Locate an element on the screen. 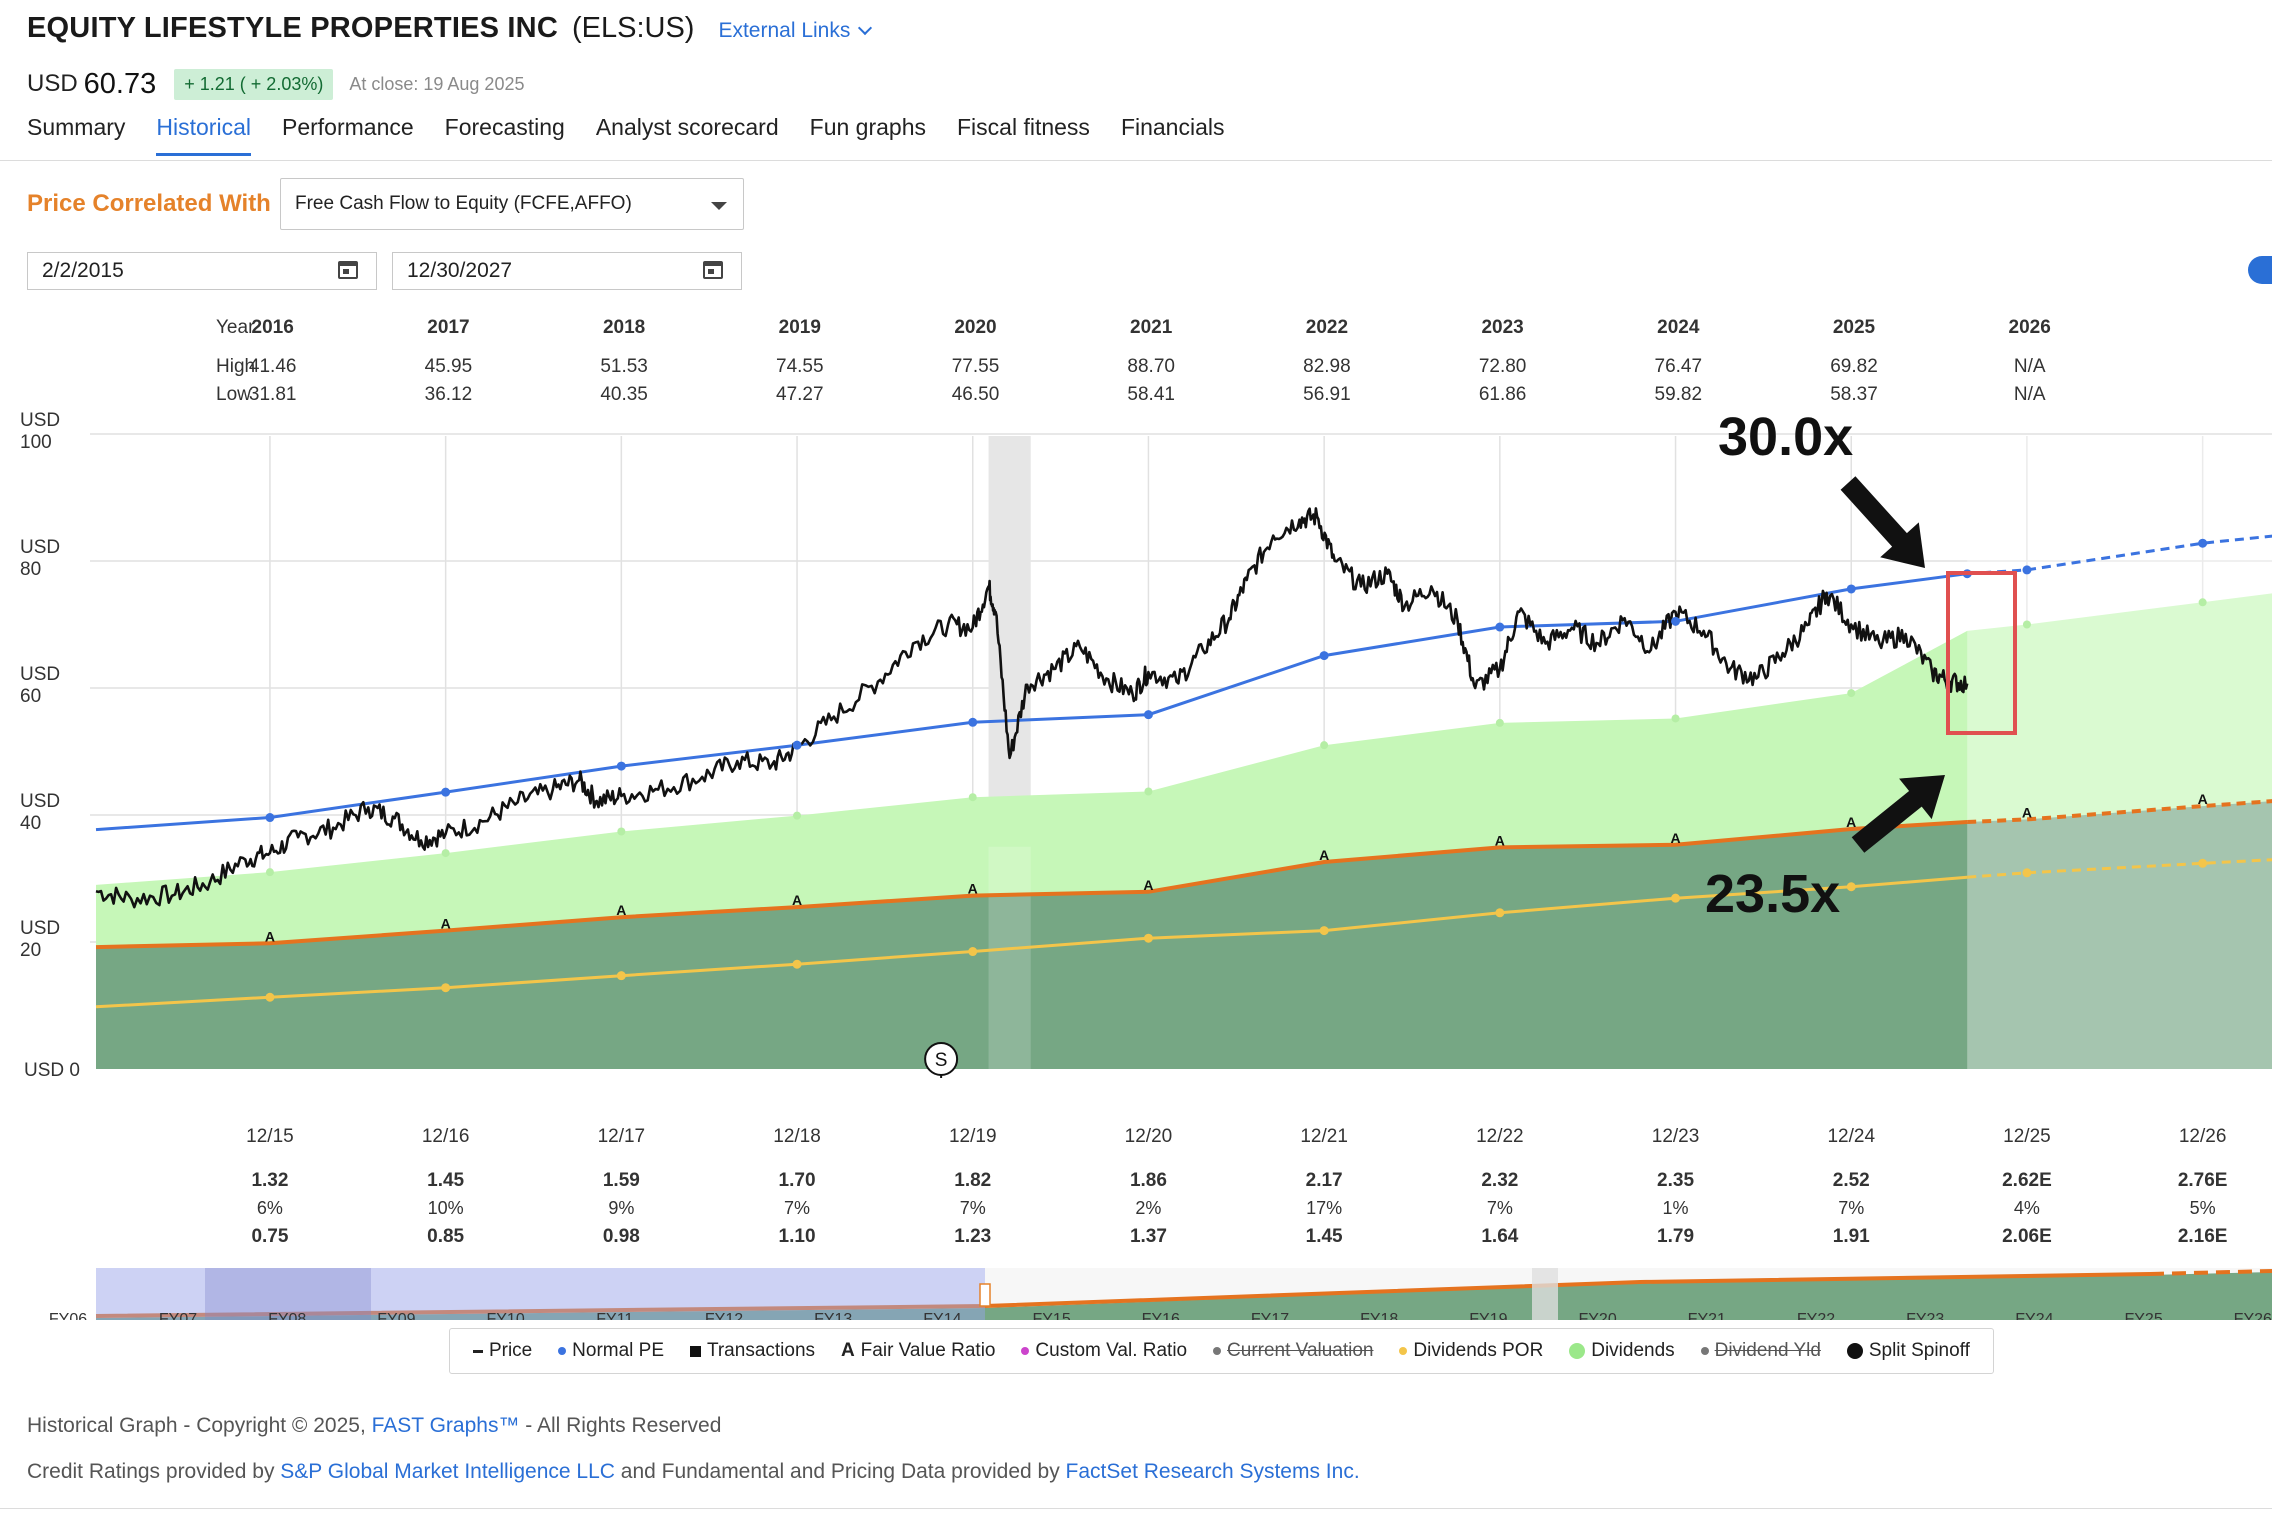 This screenshot has height=1526, width=2272. legend-item-dividends-por: Dividends POR is located at coordinates (1471, 1351).